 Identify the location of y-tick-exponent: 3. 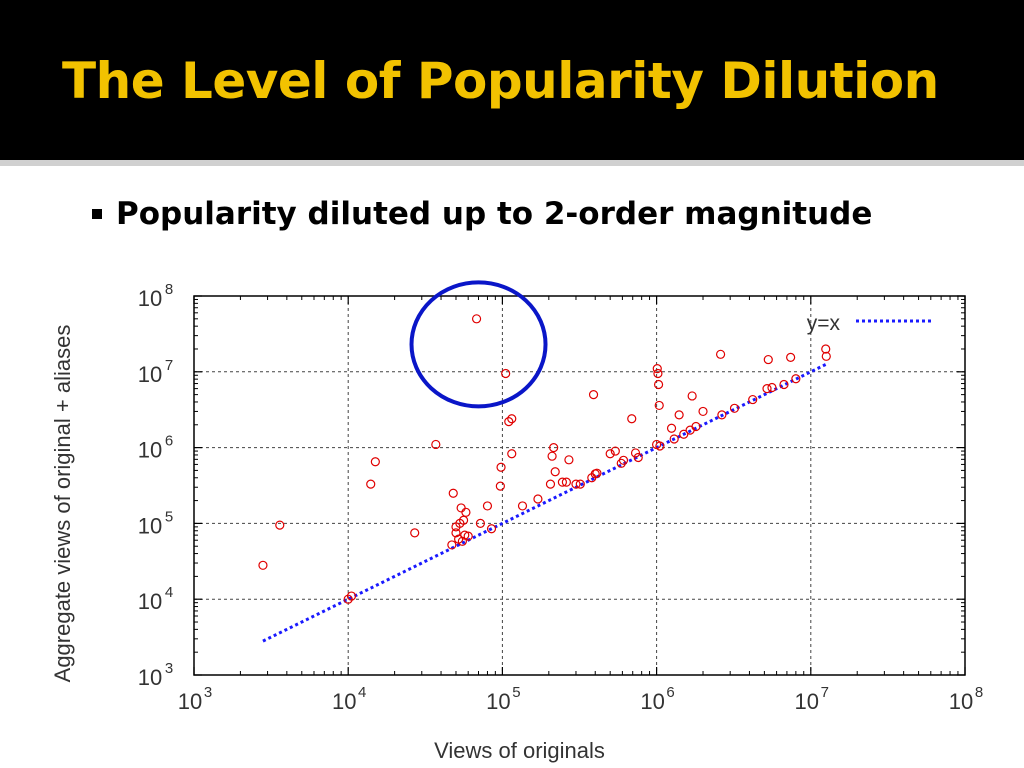
(169, 668).